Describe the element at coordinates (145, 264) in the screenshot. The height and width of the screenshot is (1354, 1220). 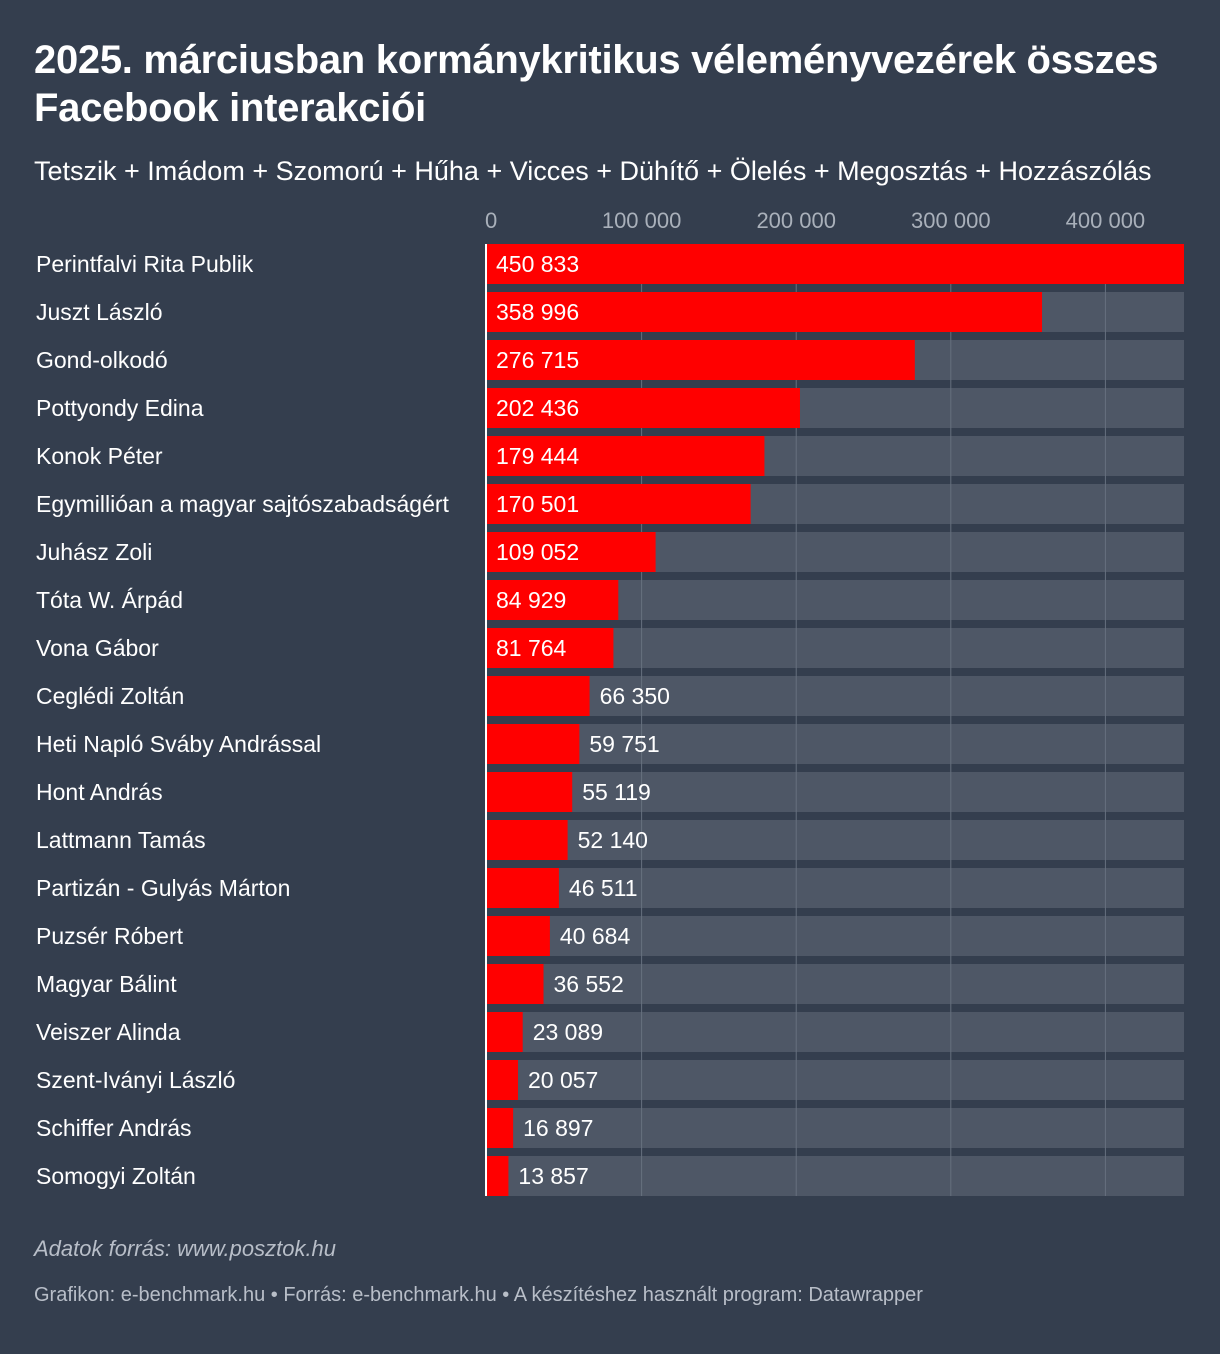
I see `category-label: Perintfalvi Rita Publik` at that location.